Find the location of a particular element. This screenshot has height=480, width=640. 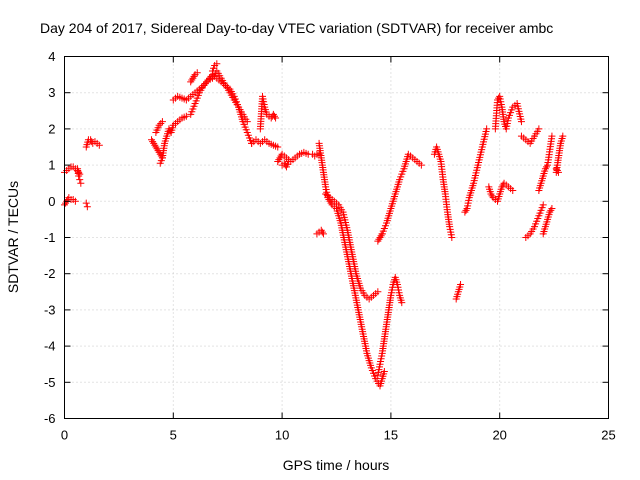

y-tick-label: 2 is located at coordinates (51, 128).